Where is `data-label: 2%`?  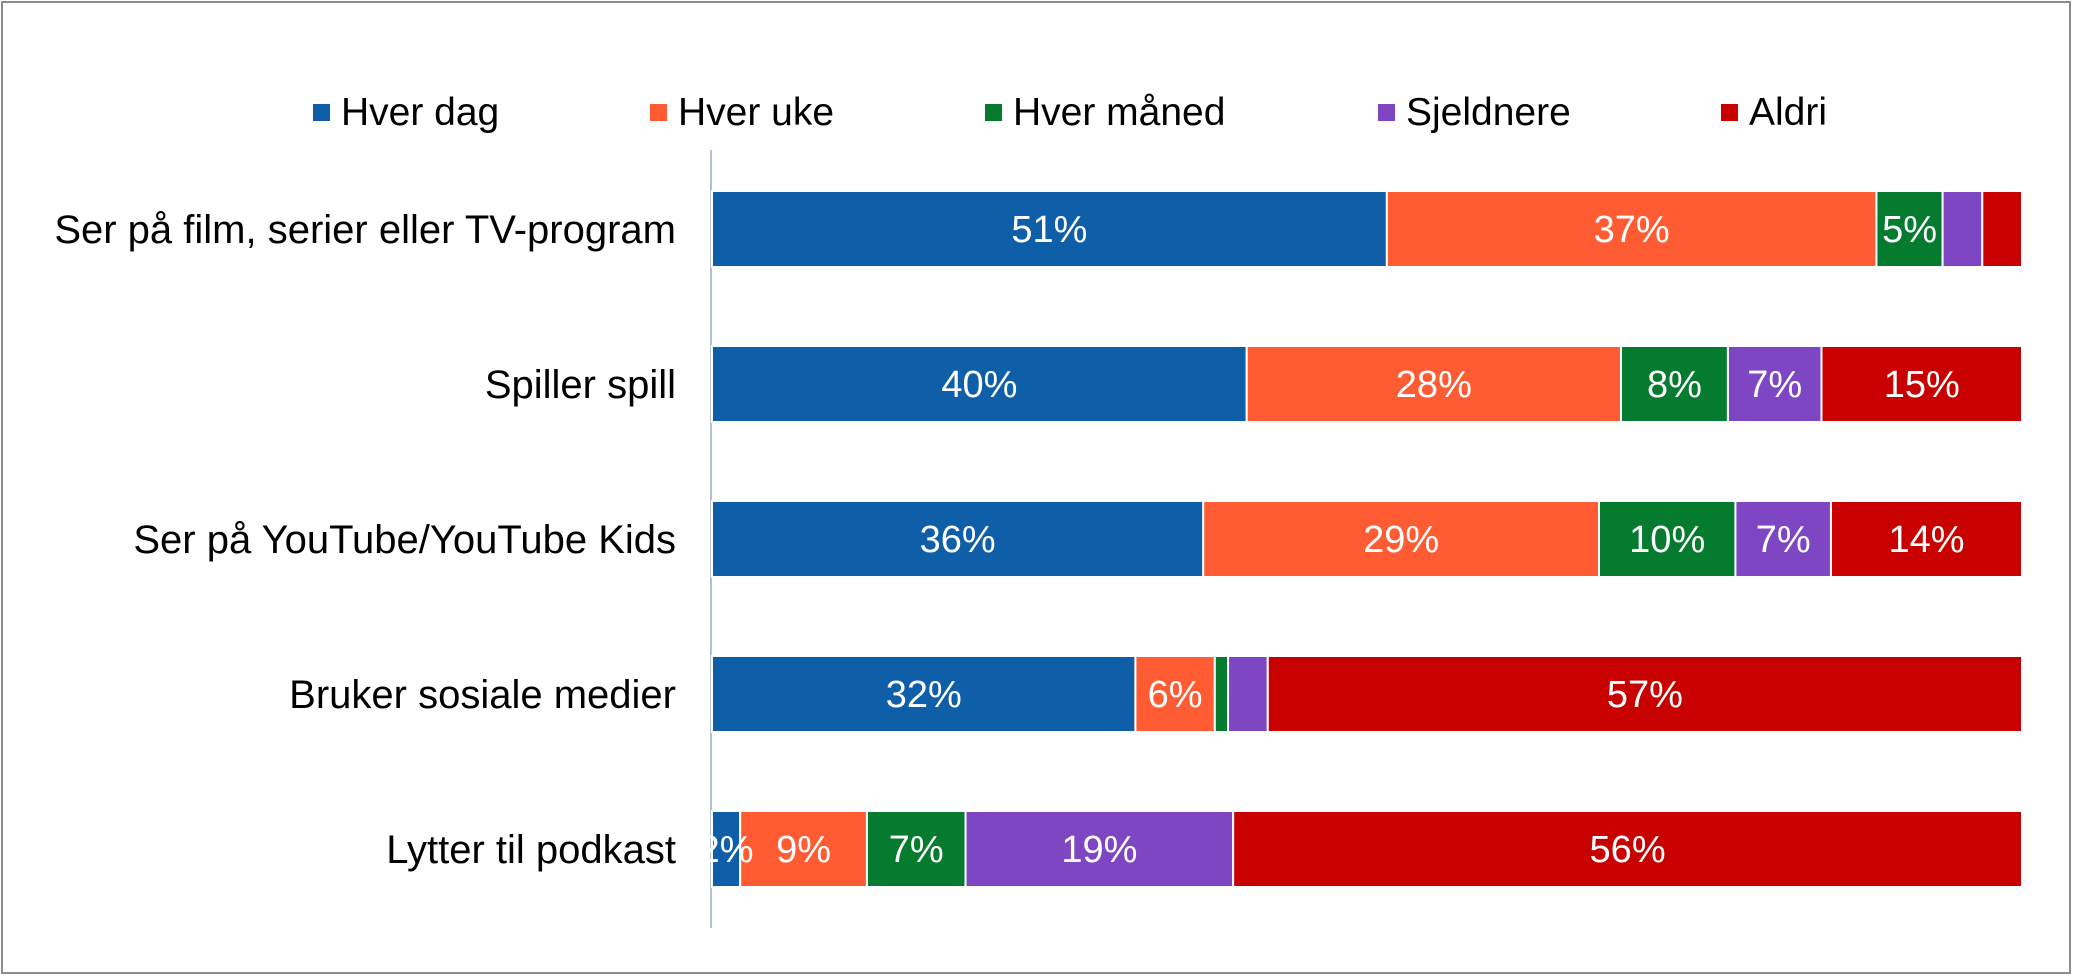
data-label: 2% is located at coordinates (726, 850).